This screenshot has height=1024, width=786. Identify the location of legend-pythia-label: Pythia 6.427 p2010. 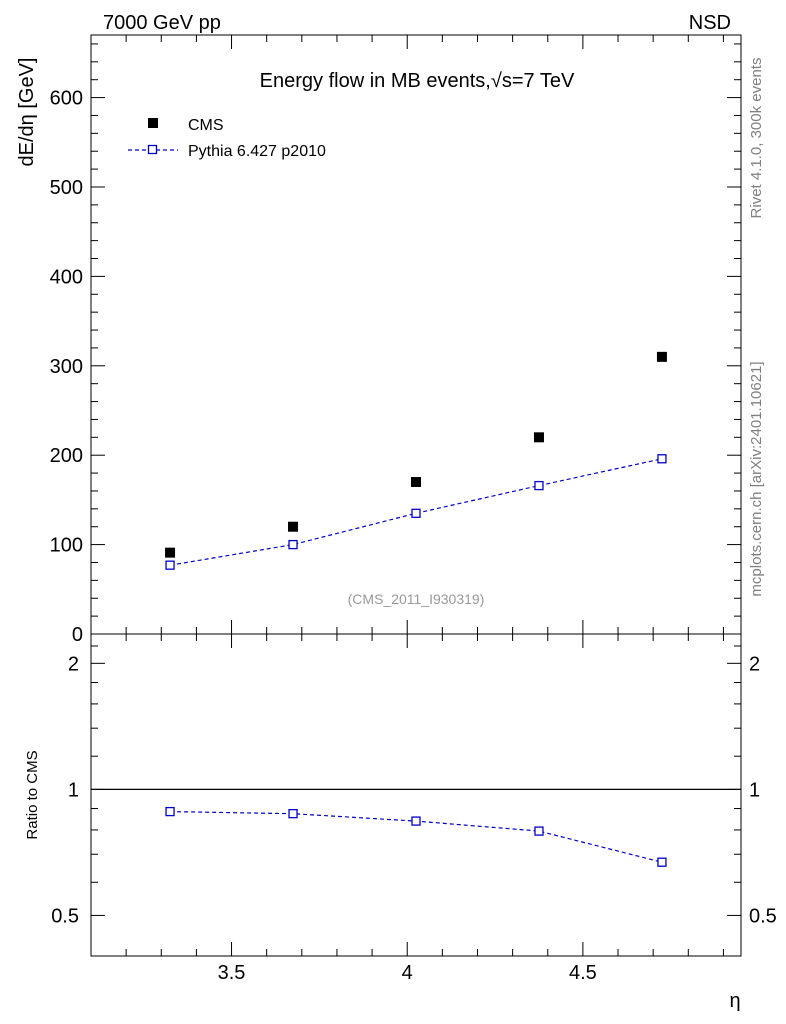
(257, 151).